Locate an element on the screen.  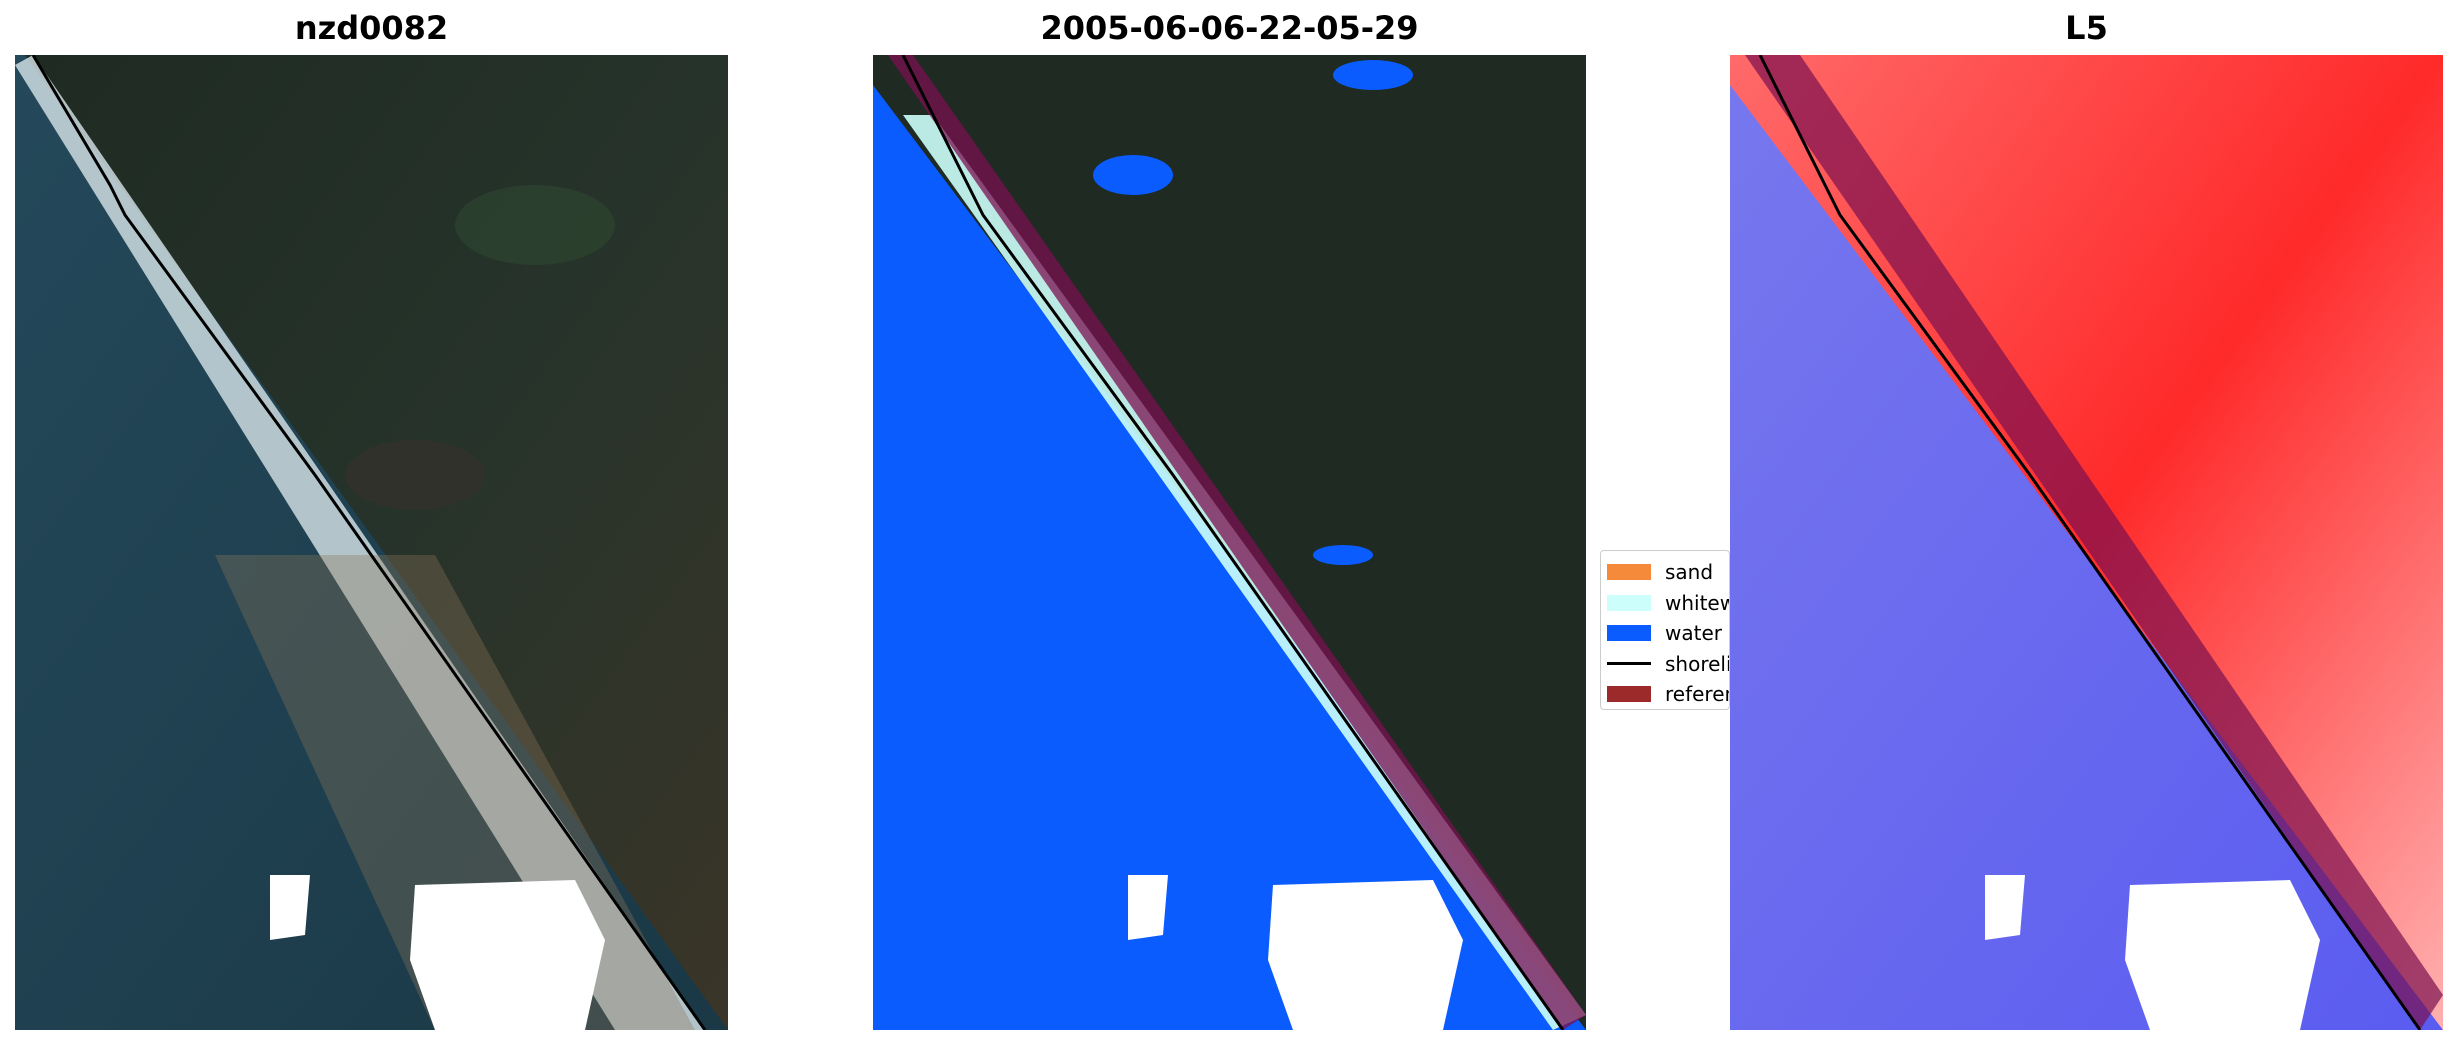
legend-entry-shoreline: shoreline is located at coordinates (1665, 664).